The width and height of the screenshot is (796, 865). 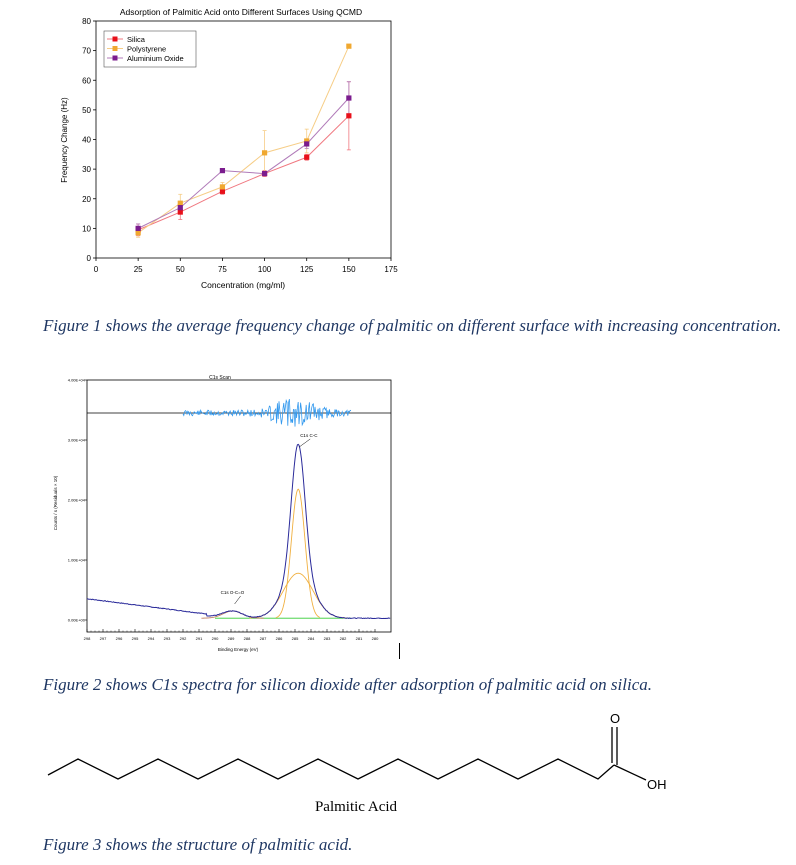 What do you see at coordinates (265, 269) in the screenshot?
I see `x-tick-label: 100` at bounding box center [265, 269].